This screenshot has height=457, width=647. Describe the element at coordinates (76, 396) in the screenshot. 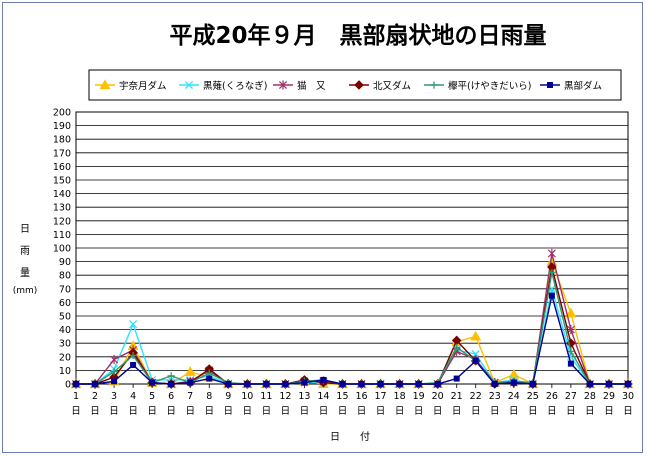

I see `x-tick-label: 1` at that location.